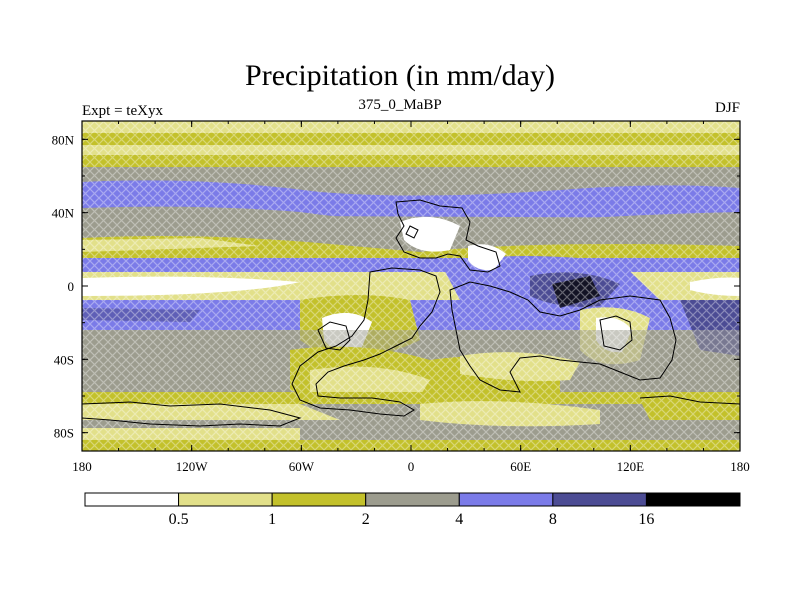 The height and width of the screenshot is (600, 800). What do you see at coordinates (63, 213) in the screenshot?
I see `y-tick-label: 40N` at bounding box center [63, 213].